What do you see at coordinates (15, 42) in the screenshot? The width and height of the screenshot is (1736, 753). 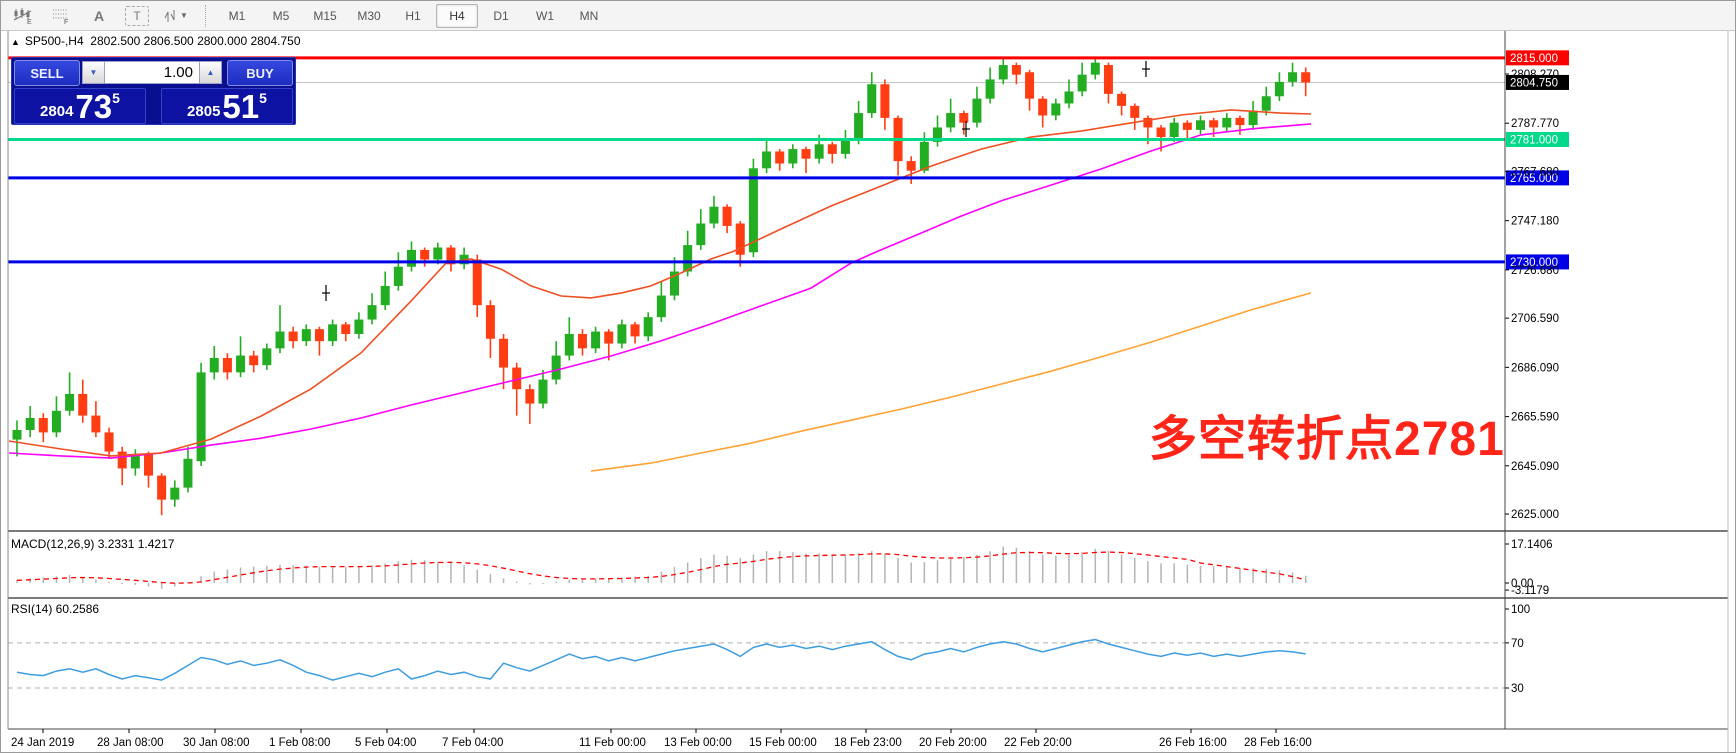 I see `collapse-ohlc-icon: ▲` at bounding box center [15, 42].